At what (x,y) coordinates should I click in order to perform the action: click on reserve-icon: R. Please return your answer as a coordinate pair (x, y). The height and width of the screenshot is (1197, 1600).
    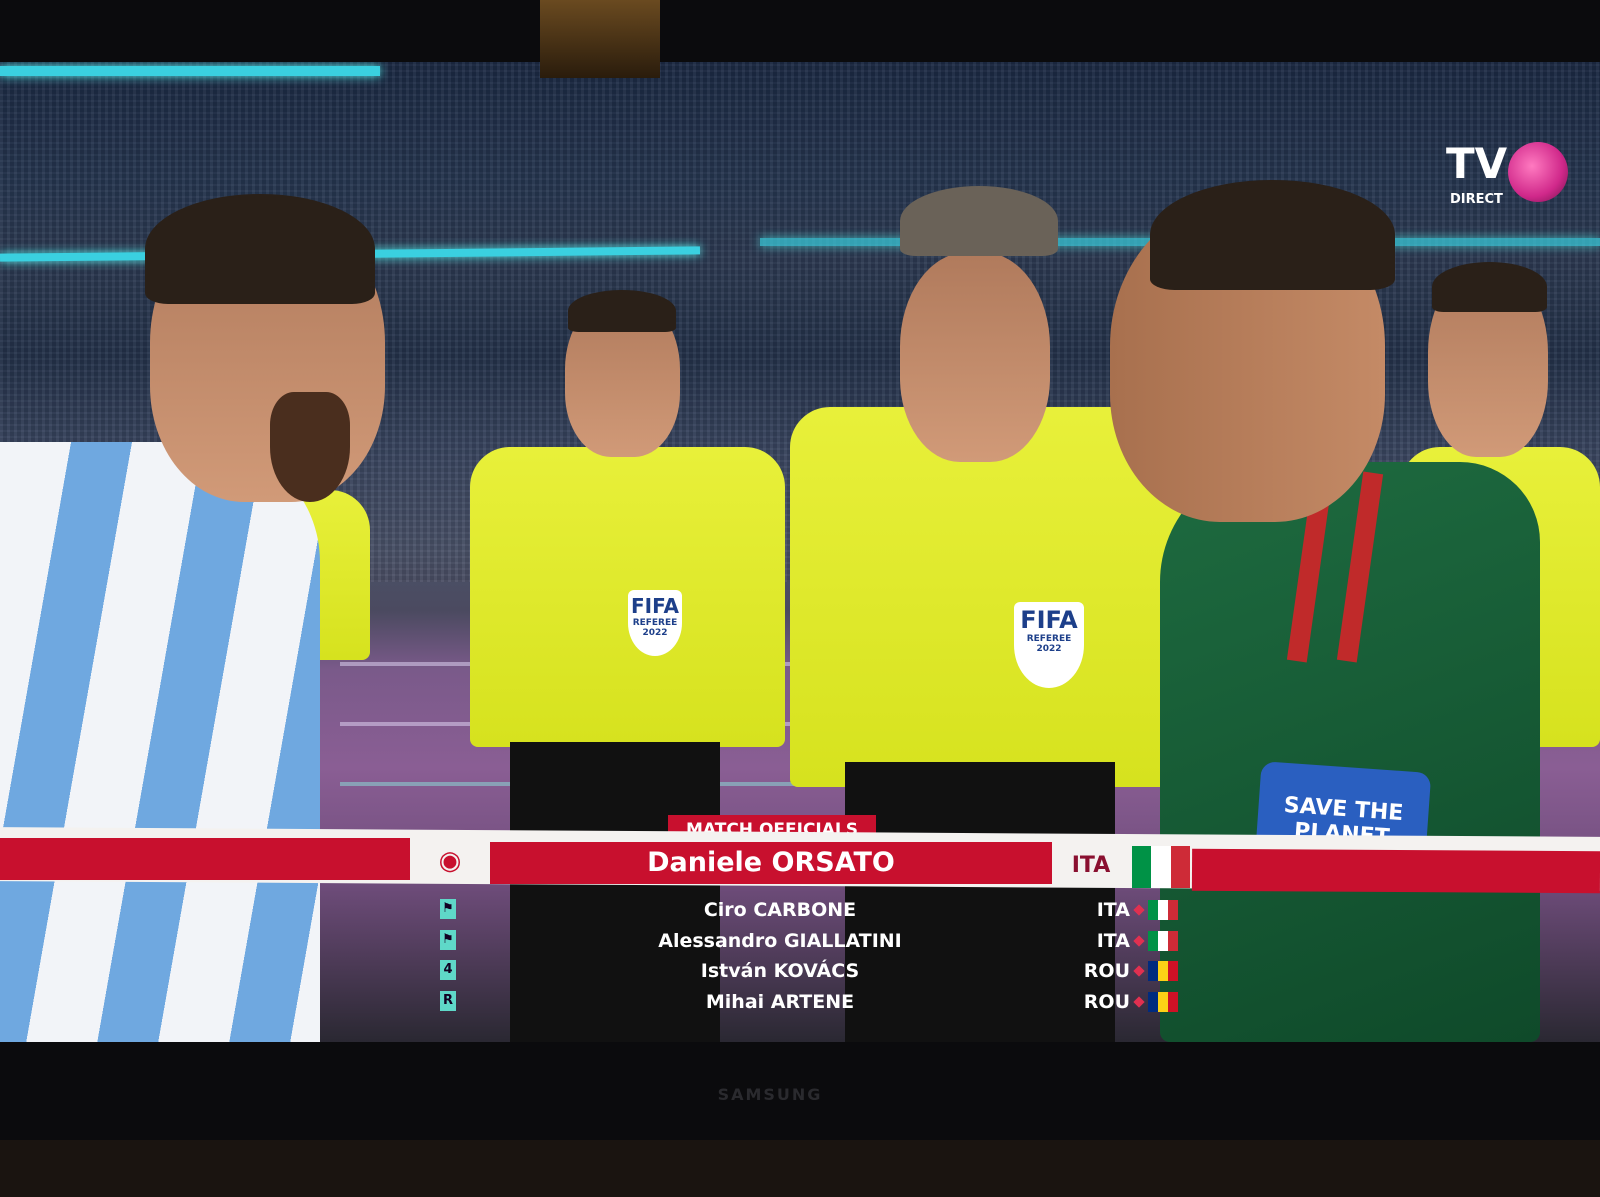
    Looking at the image, I should click on (448, 1001).